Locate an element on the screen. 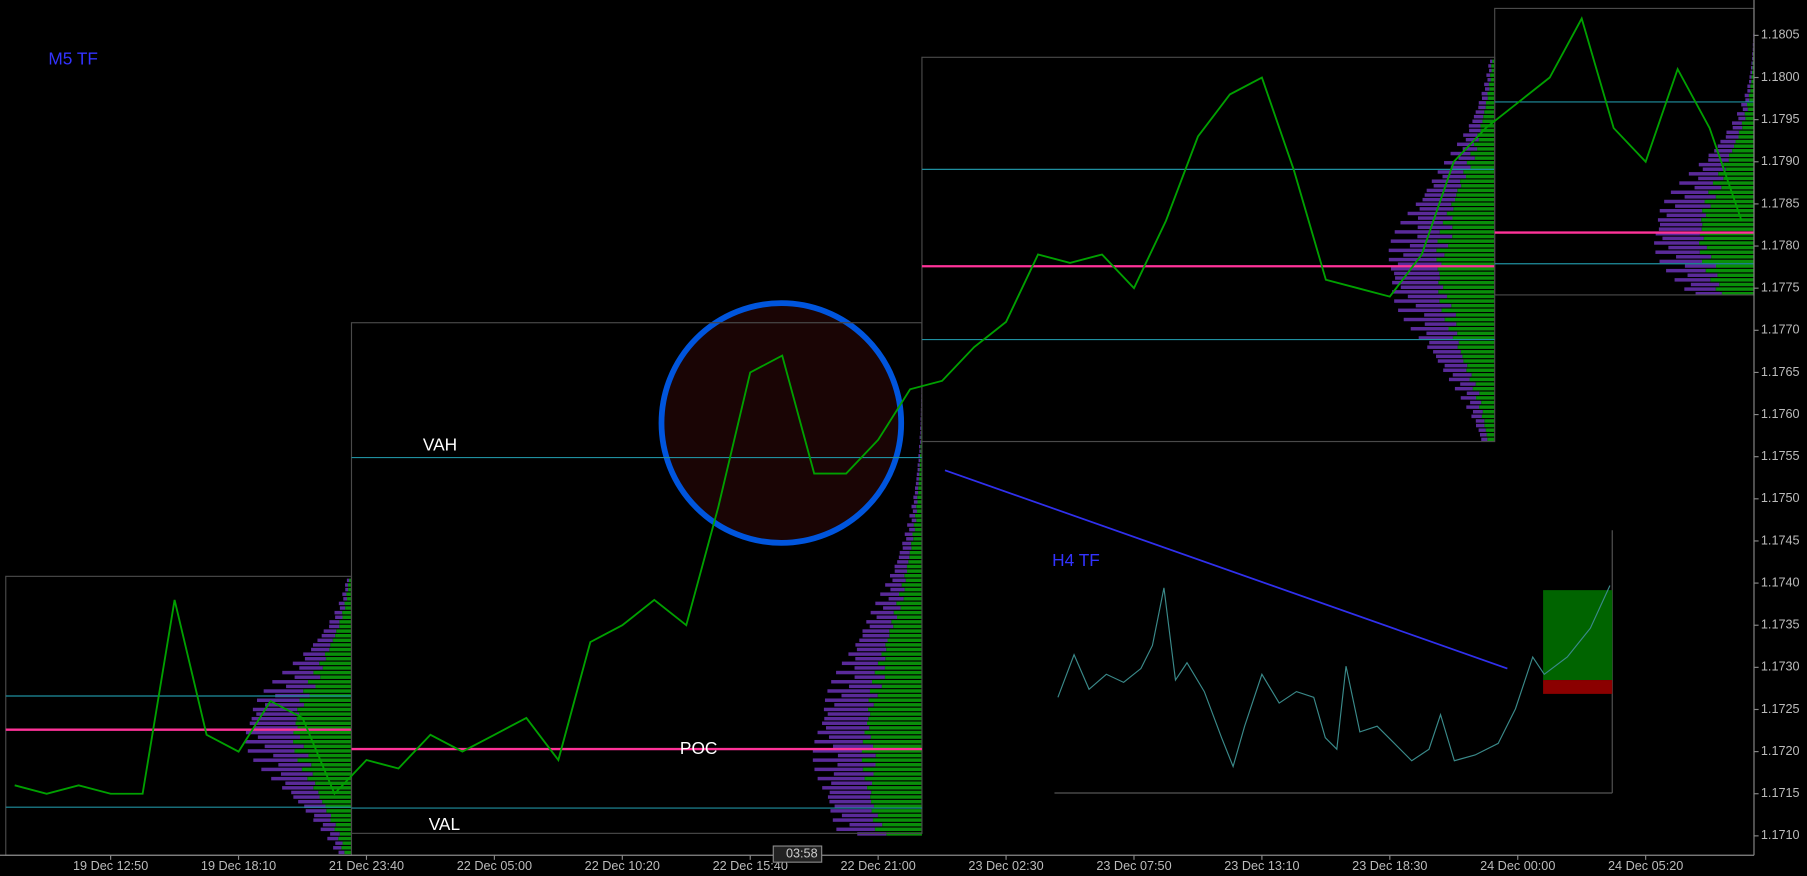 This screenshot has height=876, width=1807. y-tick-label: 1.1710 is located at coordinates (1780, 835).